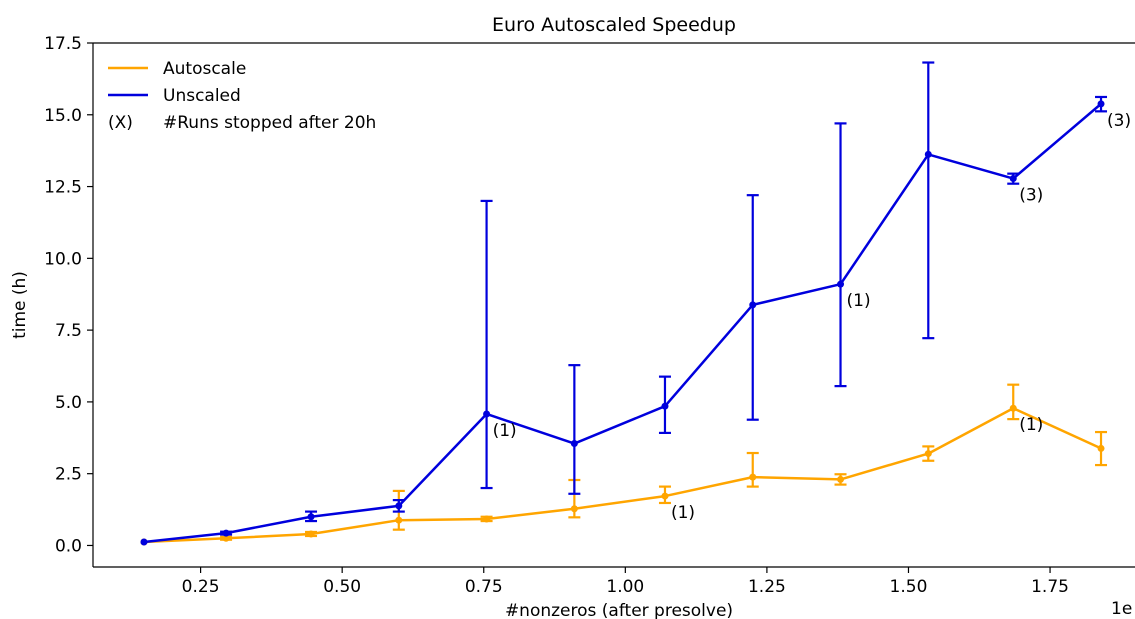 The width and height of the screenshot is (1135, 619). Describe the element at coordinates (619, 610) in the screenshot. I see `x-axis-label: #nonzeros (after presolve)` at that location.